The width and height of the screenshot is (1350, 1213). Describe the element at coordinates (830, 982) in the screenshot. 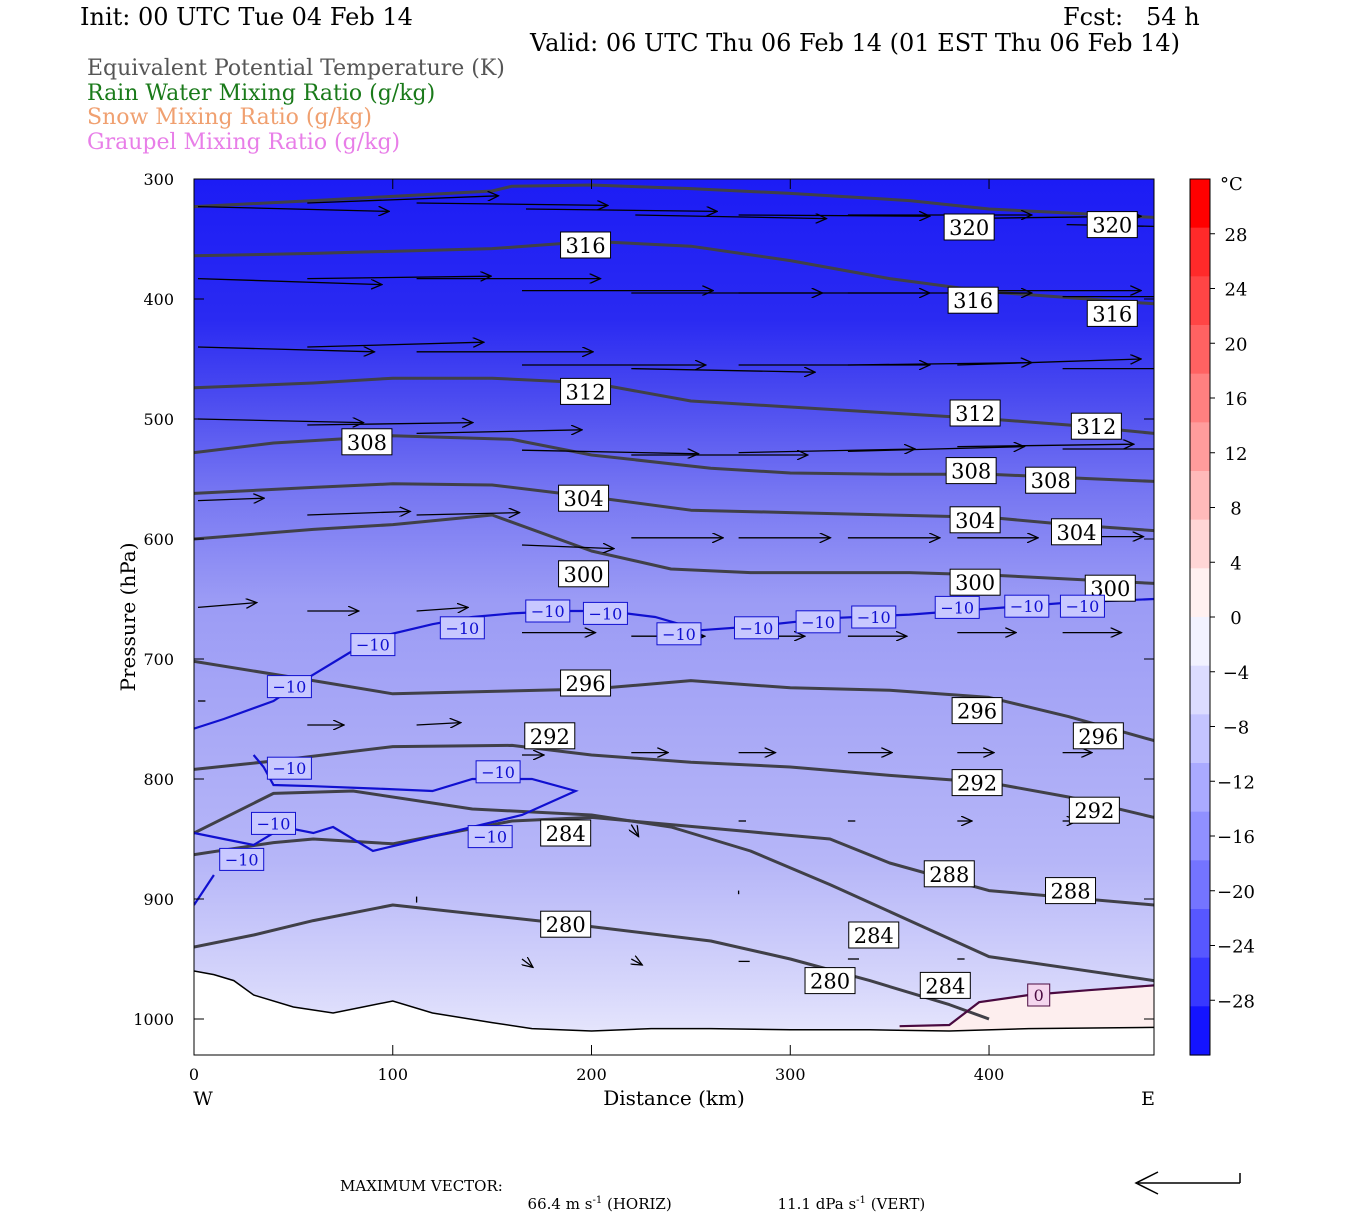

I see `svg-text: 280` at that location.